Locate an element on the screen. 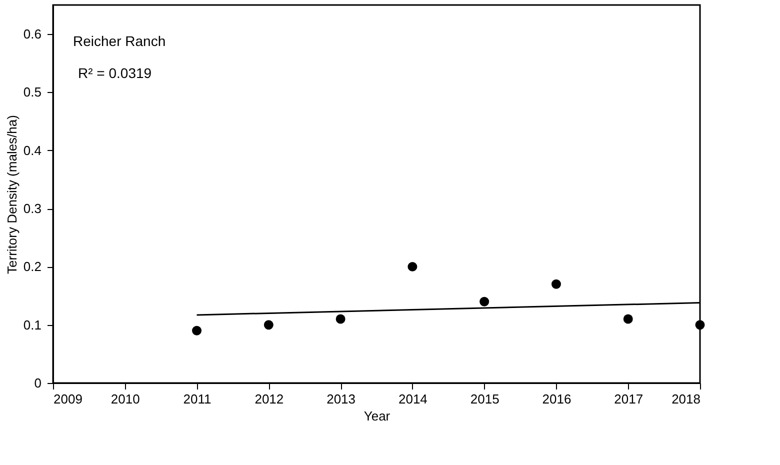 This screenshot has height=465, width=780. annotation: R² = 0.0319 is located at coordinates (115, 73).